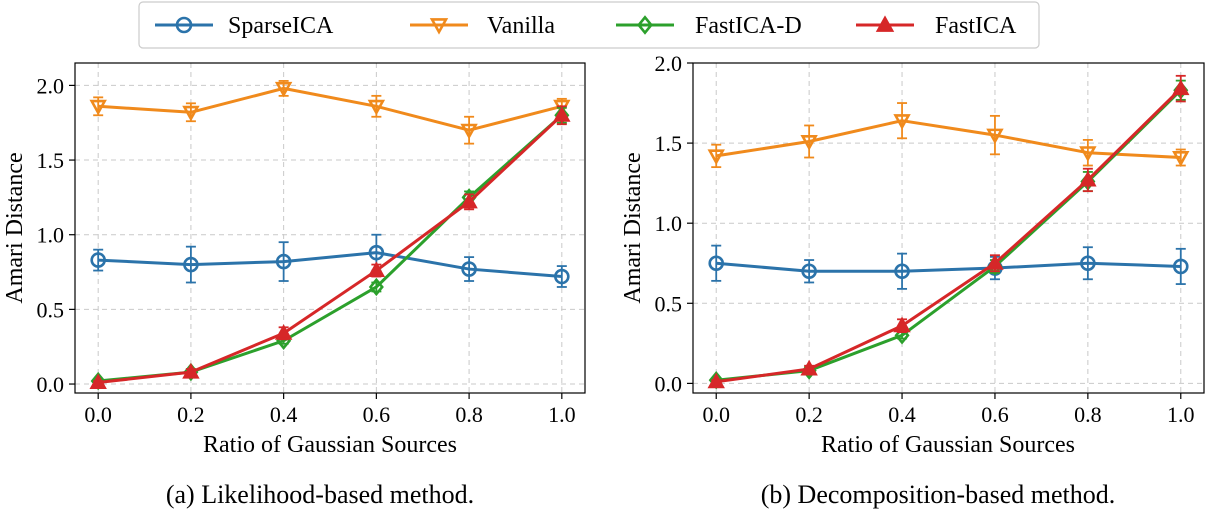 The image size is (1209, 514). I want to click on legend-item-fastica: FastICA, so click(936, 26).